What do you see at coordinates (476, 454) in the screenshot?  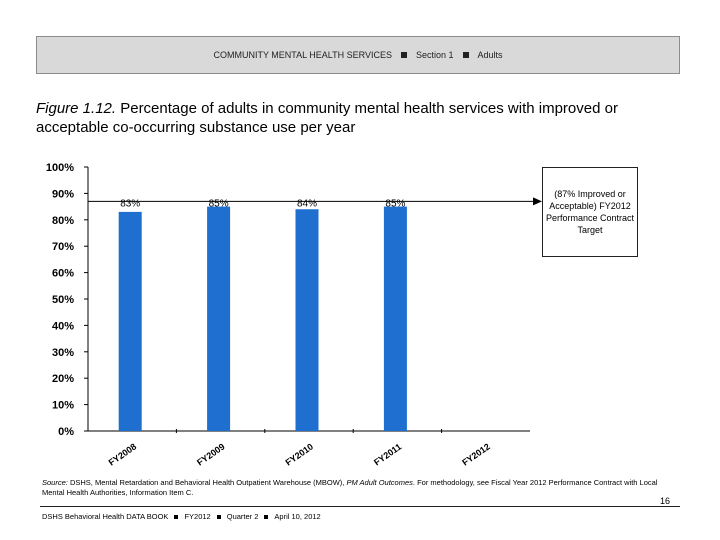 I see `x-tick-label: FY2012` at bounding box center [476, 454].